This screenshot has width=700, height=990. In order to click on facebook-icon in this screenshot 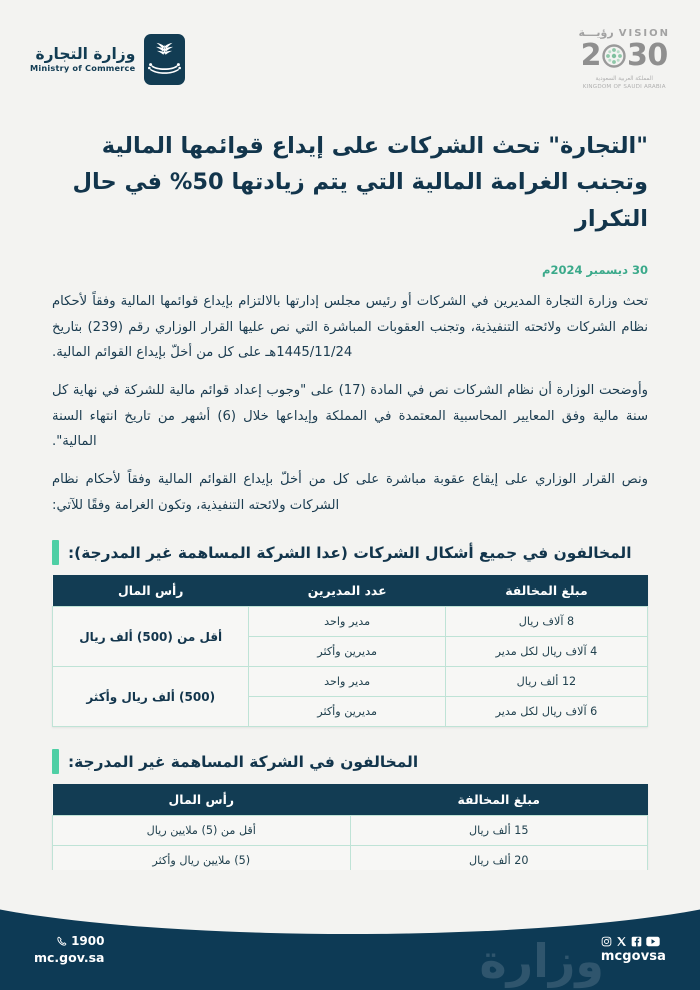, I will do `click(636, 941)`.